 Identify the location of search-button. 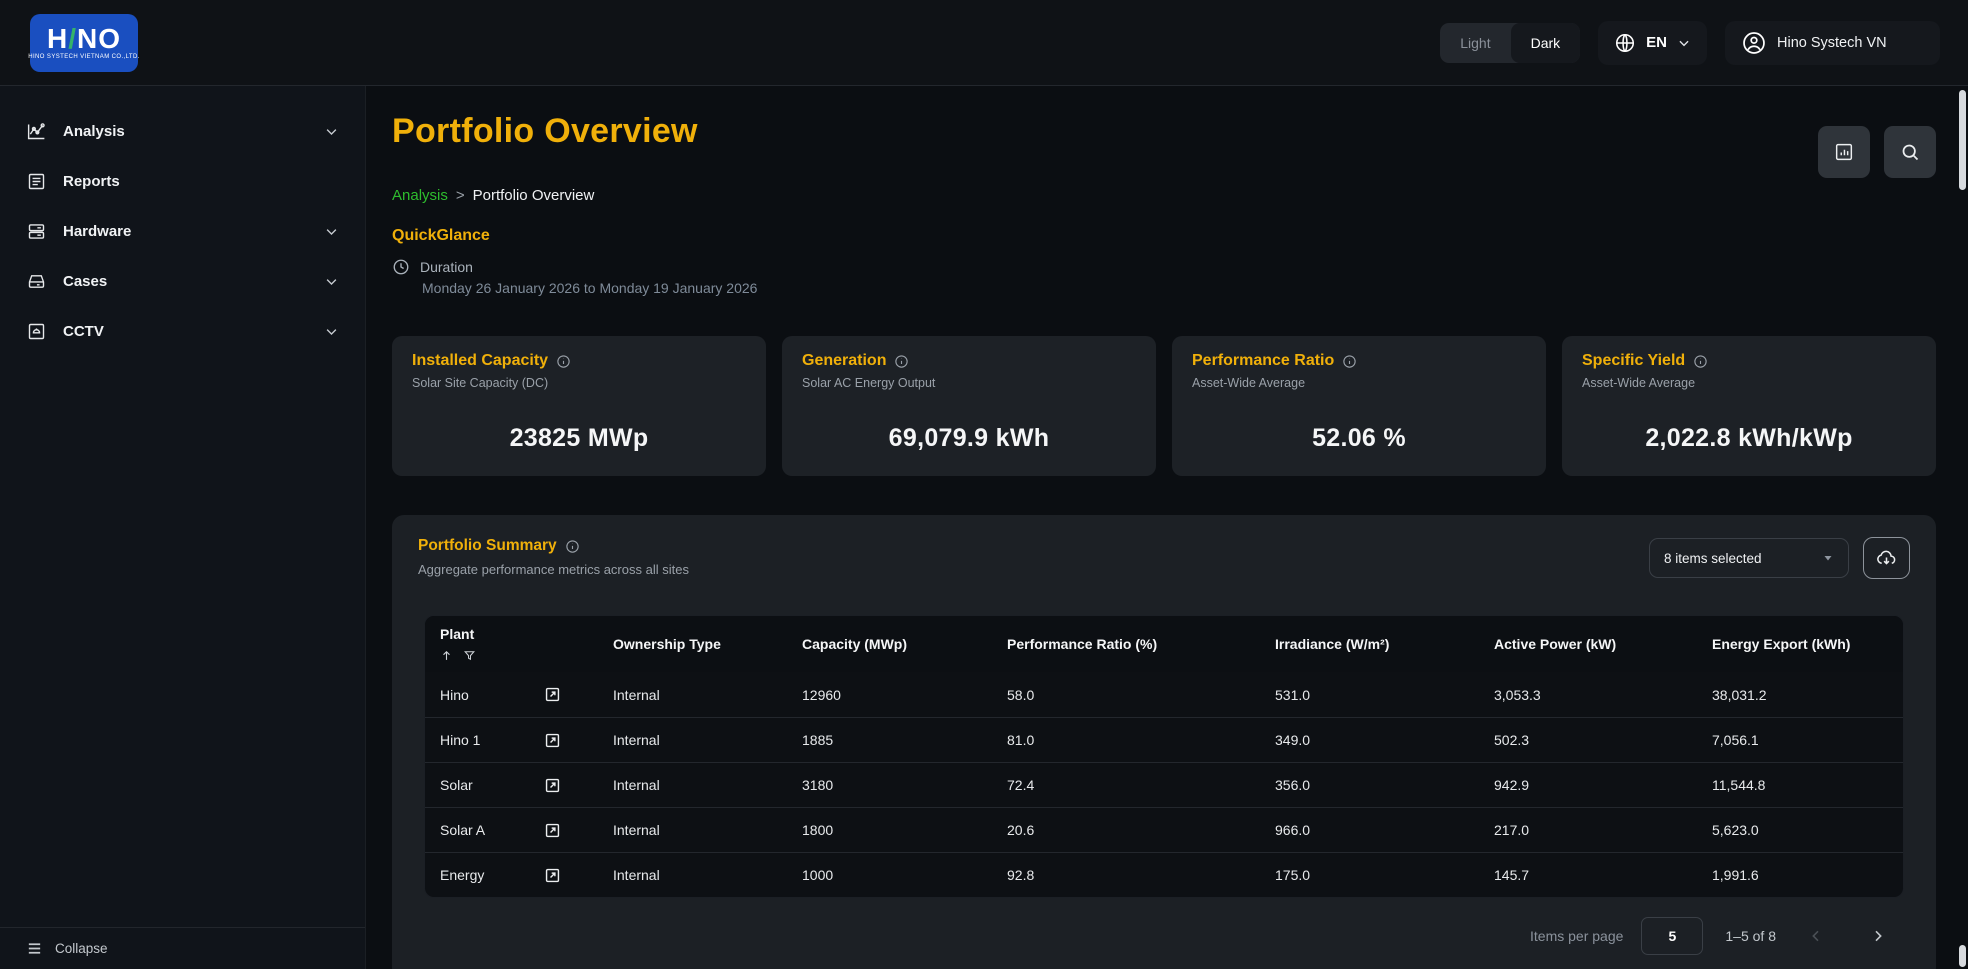
(1910, 152).